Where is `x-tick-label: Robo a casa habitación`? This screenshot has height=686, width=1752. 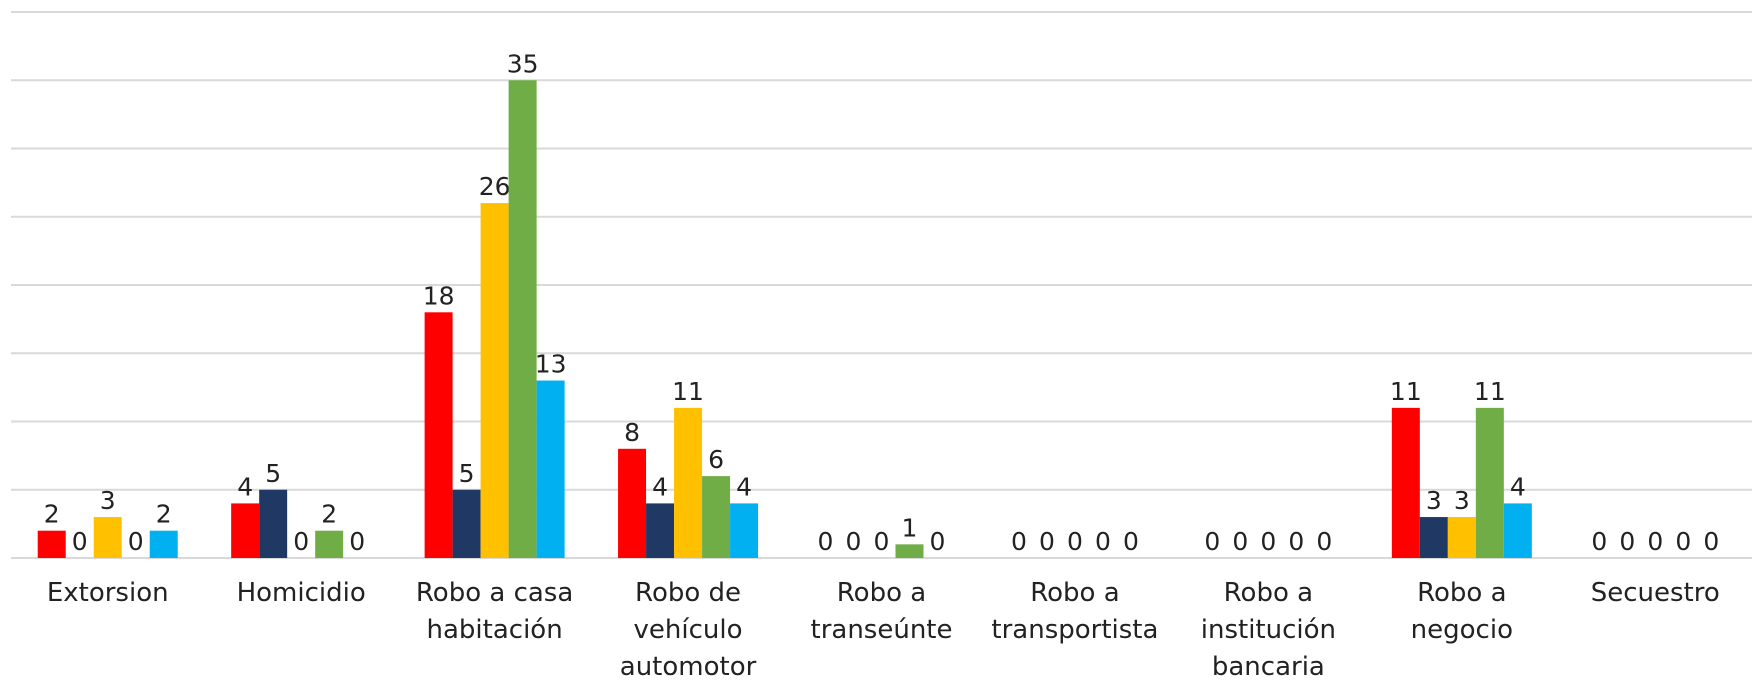 x-tick-label: Robo a casa habitación is located at coordinates (494, 611).